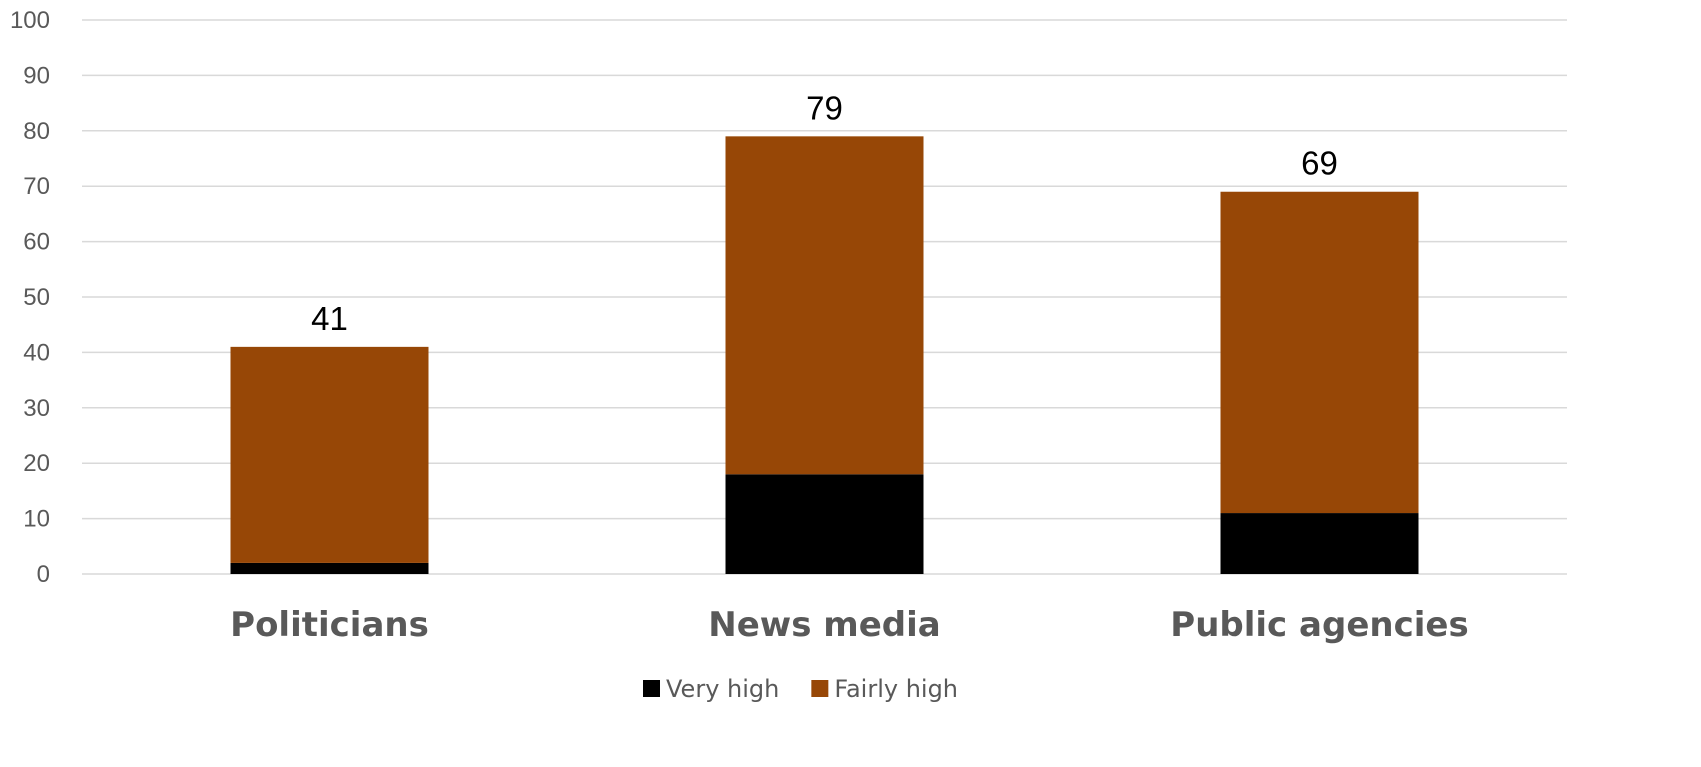 This screenshot has height=767, width=1701. What do you see at coordinates (1320, 543) in the screenshot?
I see `bar-very-high-public-agencies` at bounding box center [1320, 543].